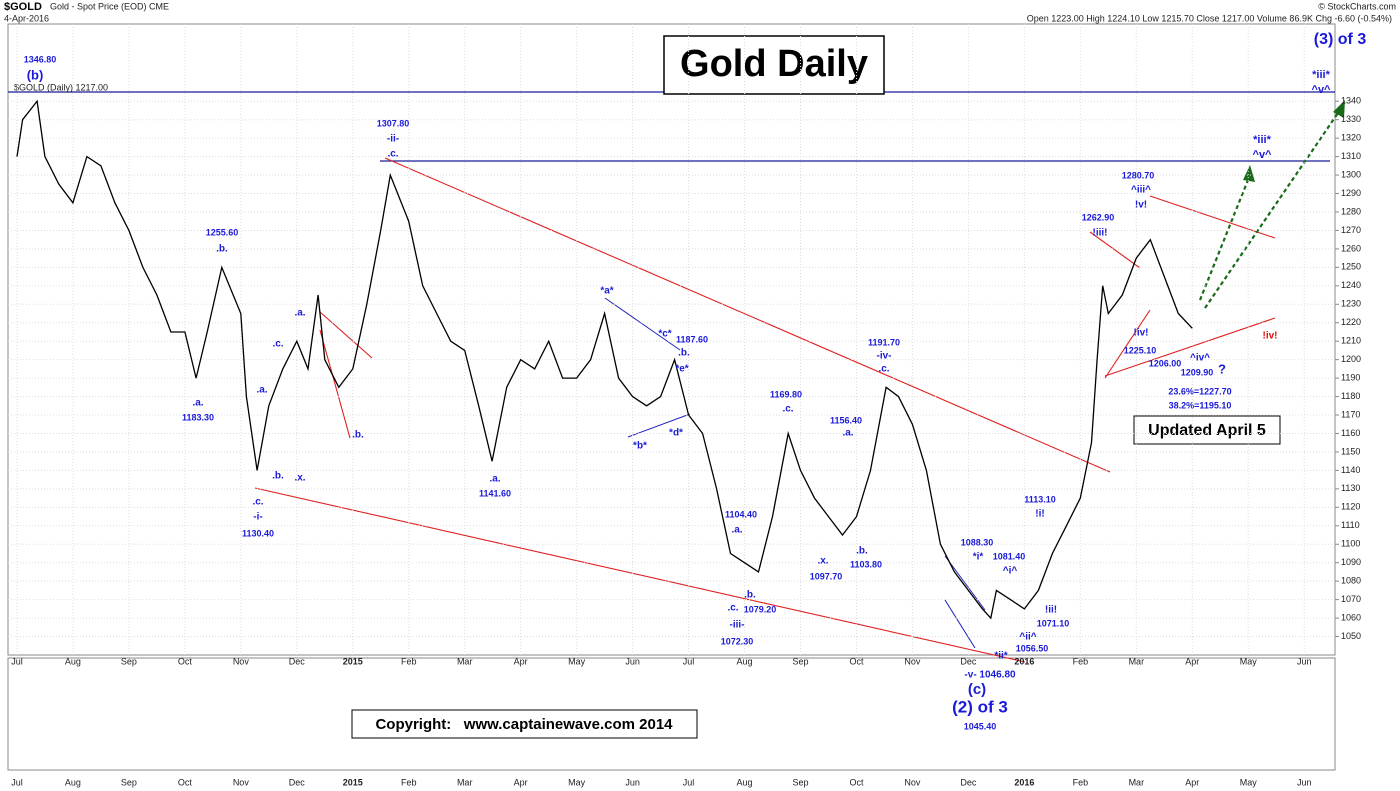 The height and width of the screenshot is (791, 1400). I want to click on source: © StockCharts.com, so click(1357, 6).